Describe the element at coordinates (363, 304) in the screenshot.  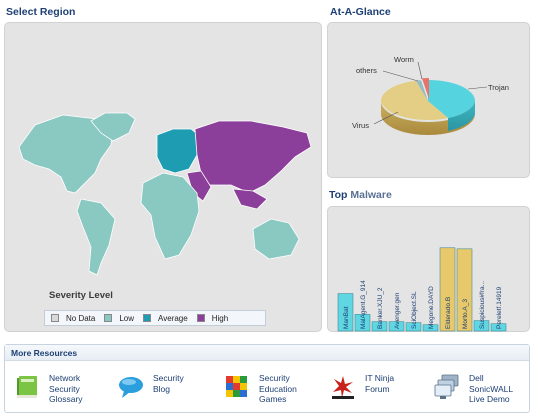
I see `malware-bar-label: MalAgent.G_914` at that location.